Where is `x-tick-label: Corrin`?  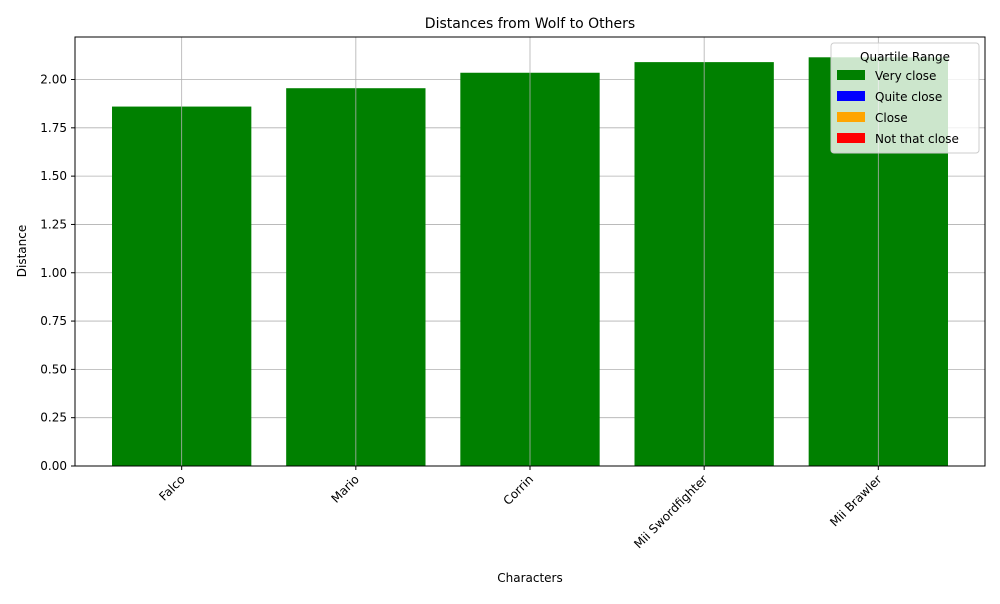
x-tick-label: Corrin is located at coordinates (519, 490).